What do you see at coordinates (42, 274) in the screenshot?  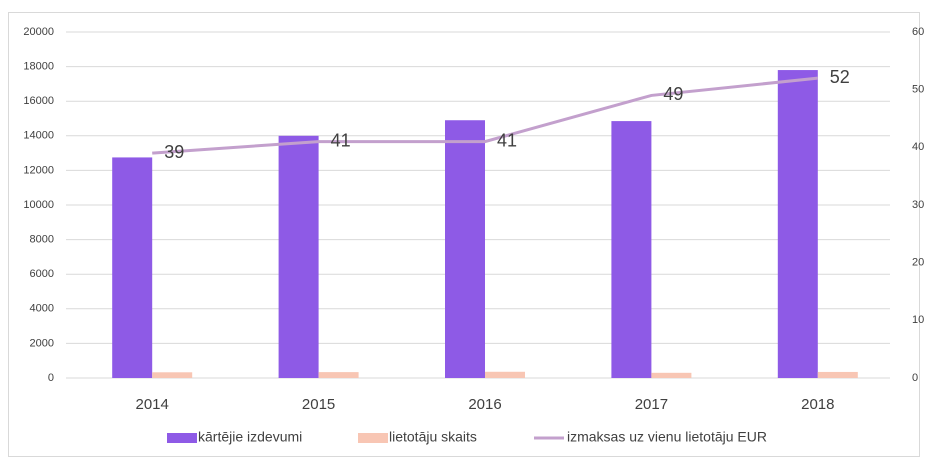 I see `y-tick-label: 6000` at bounding box center [42, 274].